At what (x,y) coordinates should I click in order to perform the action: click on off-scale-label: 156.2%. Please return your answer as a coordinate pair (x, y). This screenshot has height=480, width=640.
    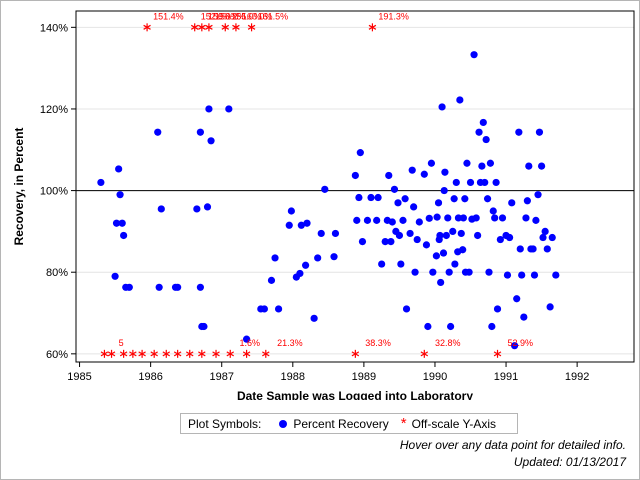
    Looking at the image, I should click on (230, 16).